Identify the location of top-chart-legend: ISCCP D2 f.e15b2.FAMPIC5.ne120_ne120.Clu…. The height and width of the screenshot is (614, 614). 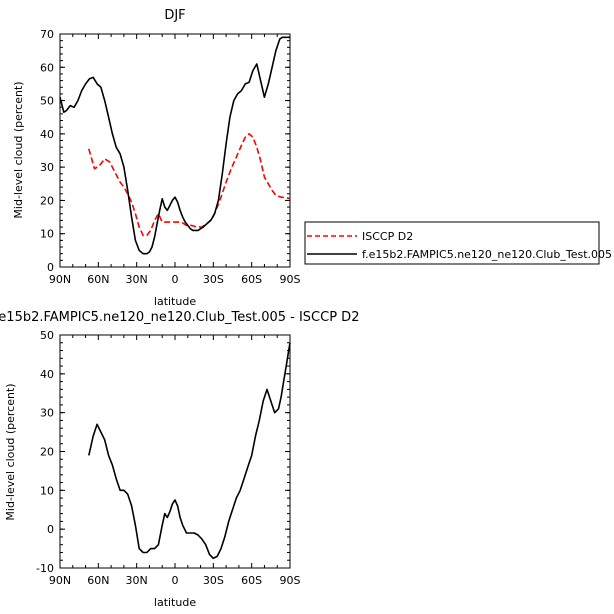
(458, 243).